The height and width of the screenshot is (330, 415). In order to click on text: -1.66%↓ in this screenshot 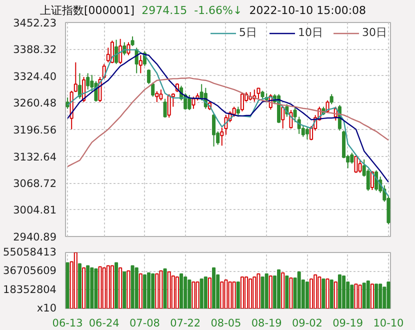, I will do `click(218, 10)`.